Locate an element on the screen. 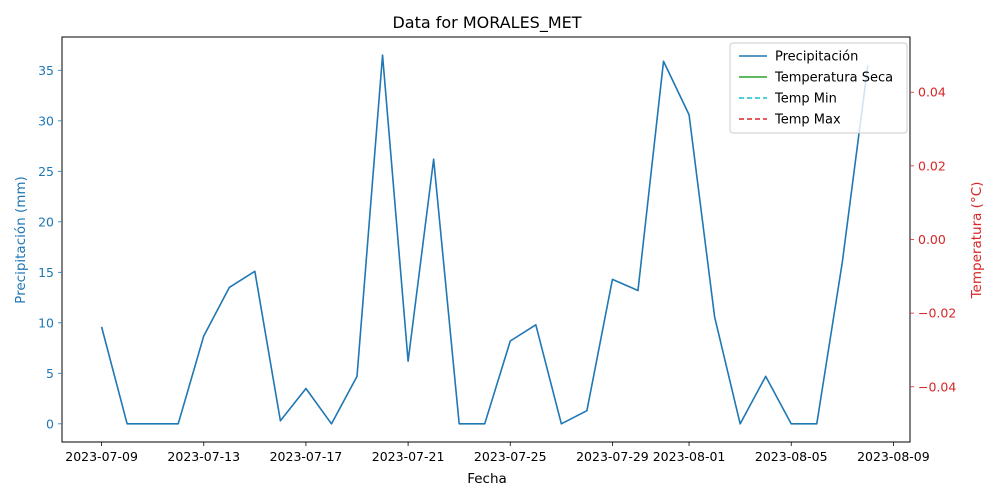 This screenshot has height=500, width=1000. x-axis-title: Fecha is located at coordinates (487, 479).